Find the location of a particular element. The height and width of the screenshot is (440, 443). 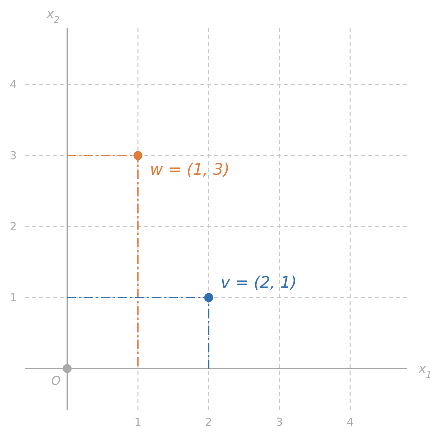

annotation: v = (2, 1) is located at coordinates (258, 282).